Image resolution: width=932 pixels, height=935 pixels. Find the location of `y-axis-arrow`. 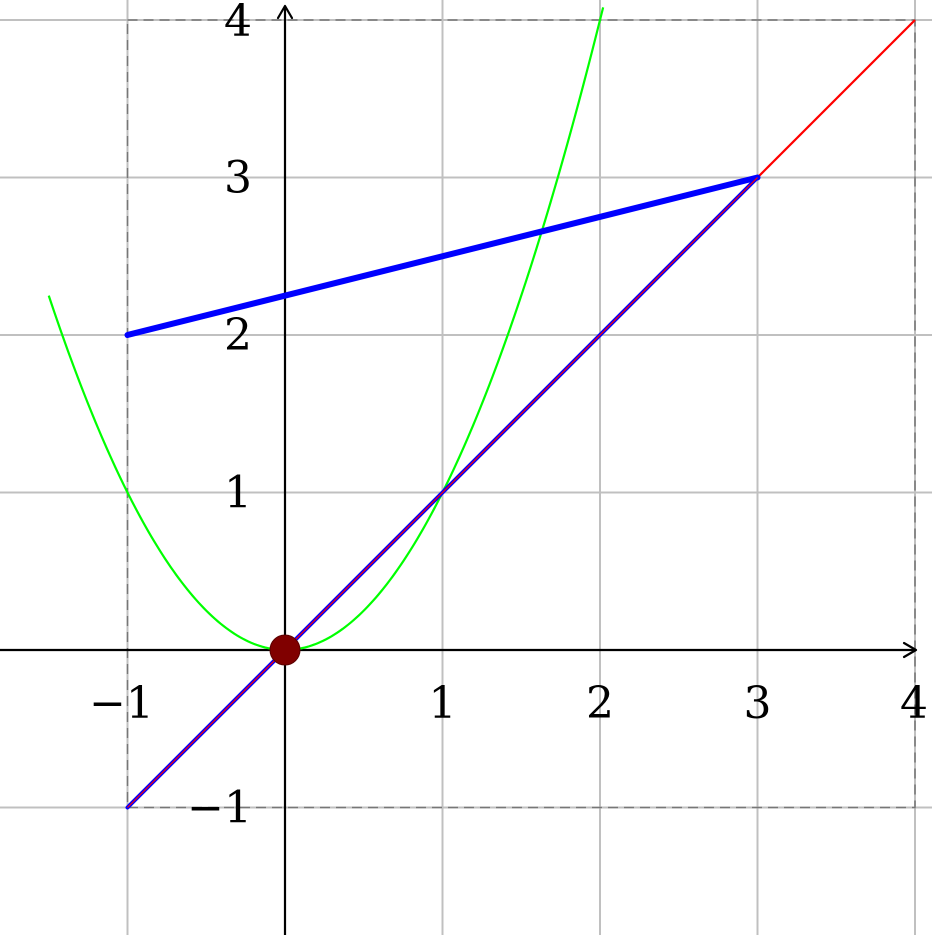

y-axis-arrow is located at coordinates (285, 12).